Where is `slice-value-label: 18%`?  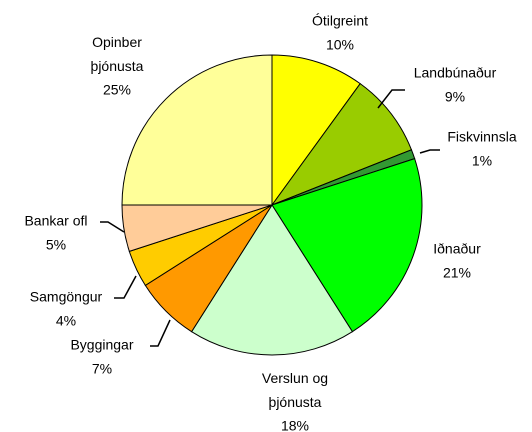 slice-value-label: 18% is located at coordinates (295, 425).